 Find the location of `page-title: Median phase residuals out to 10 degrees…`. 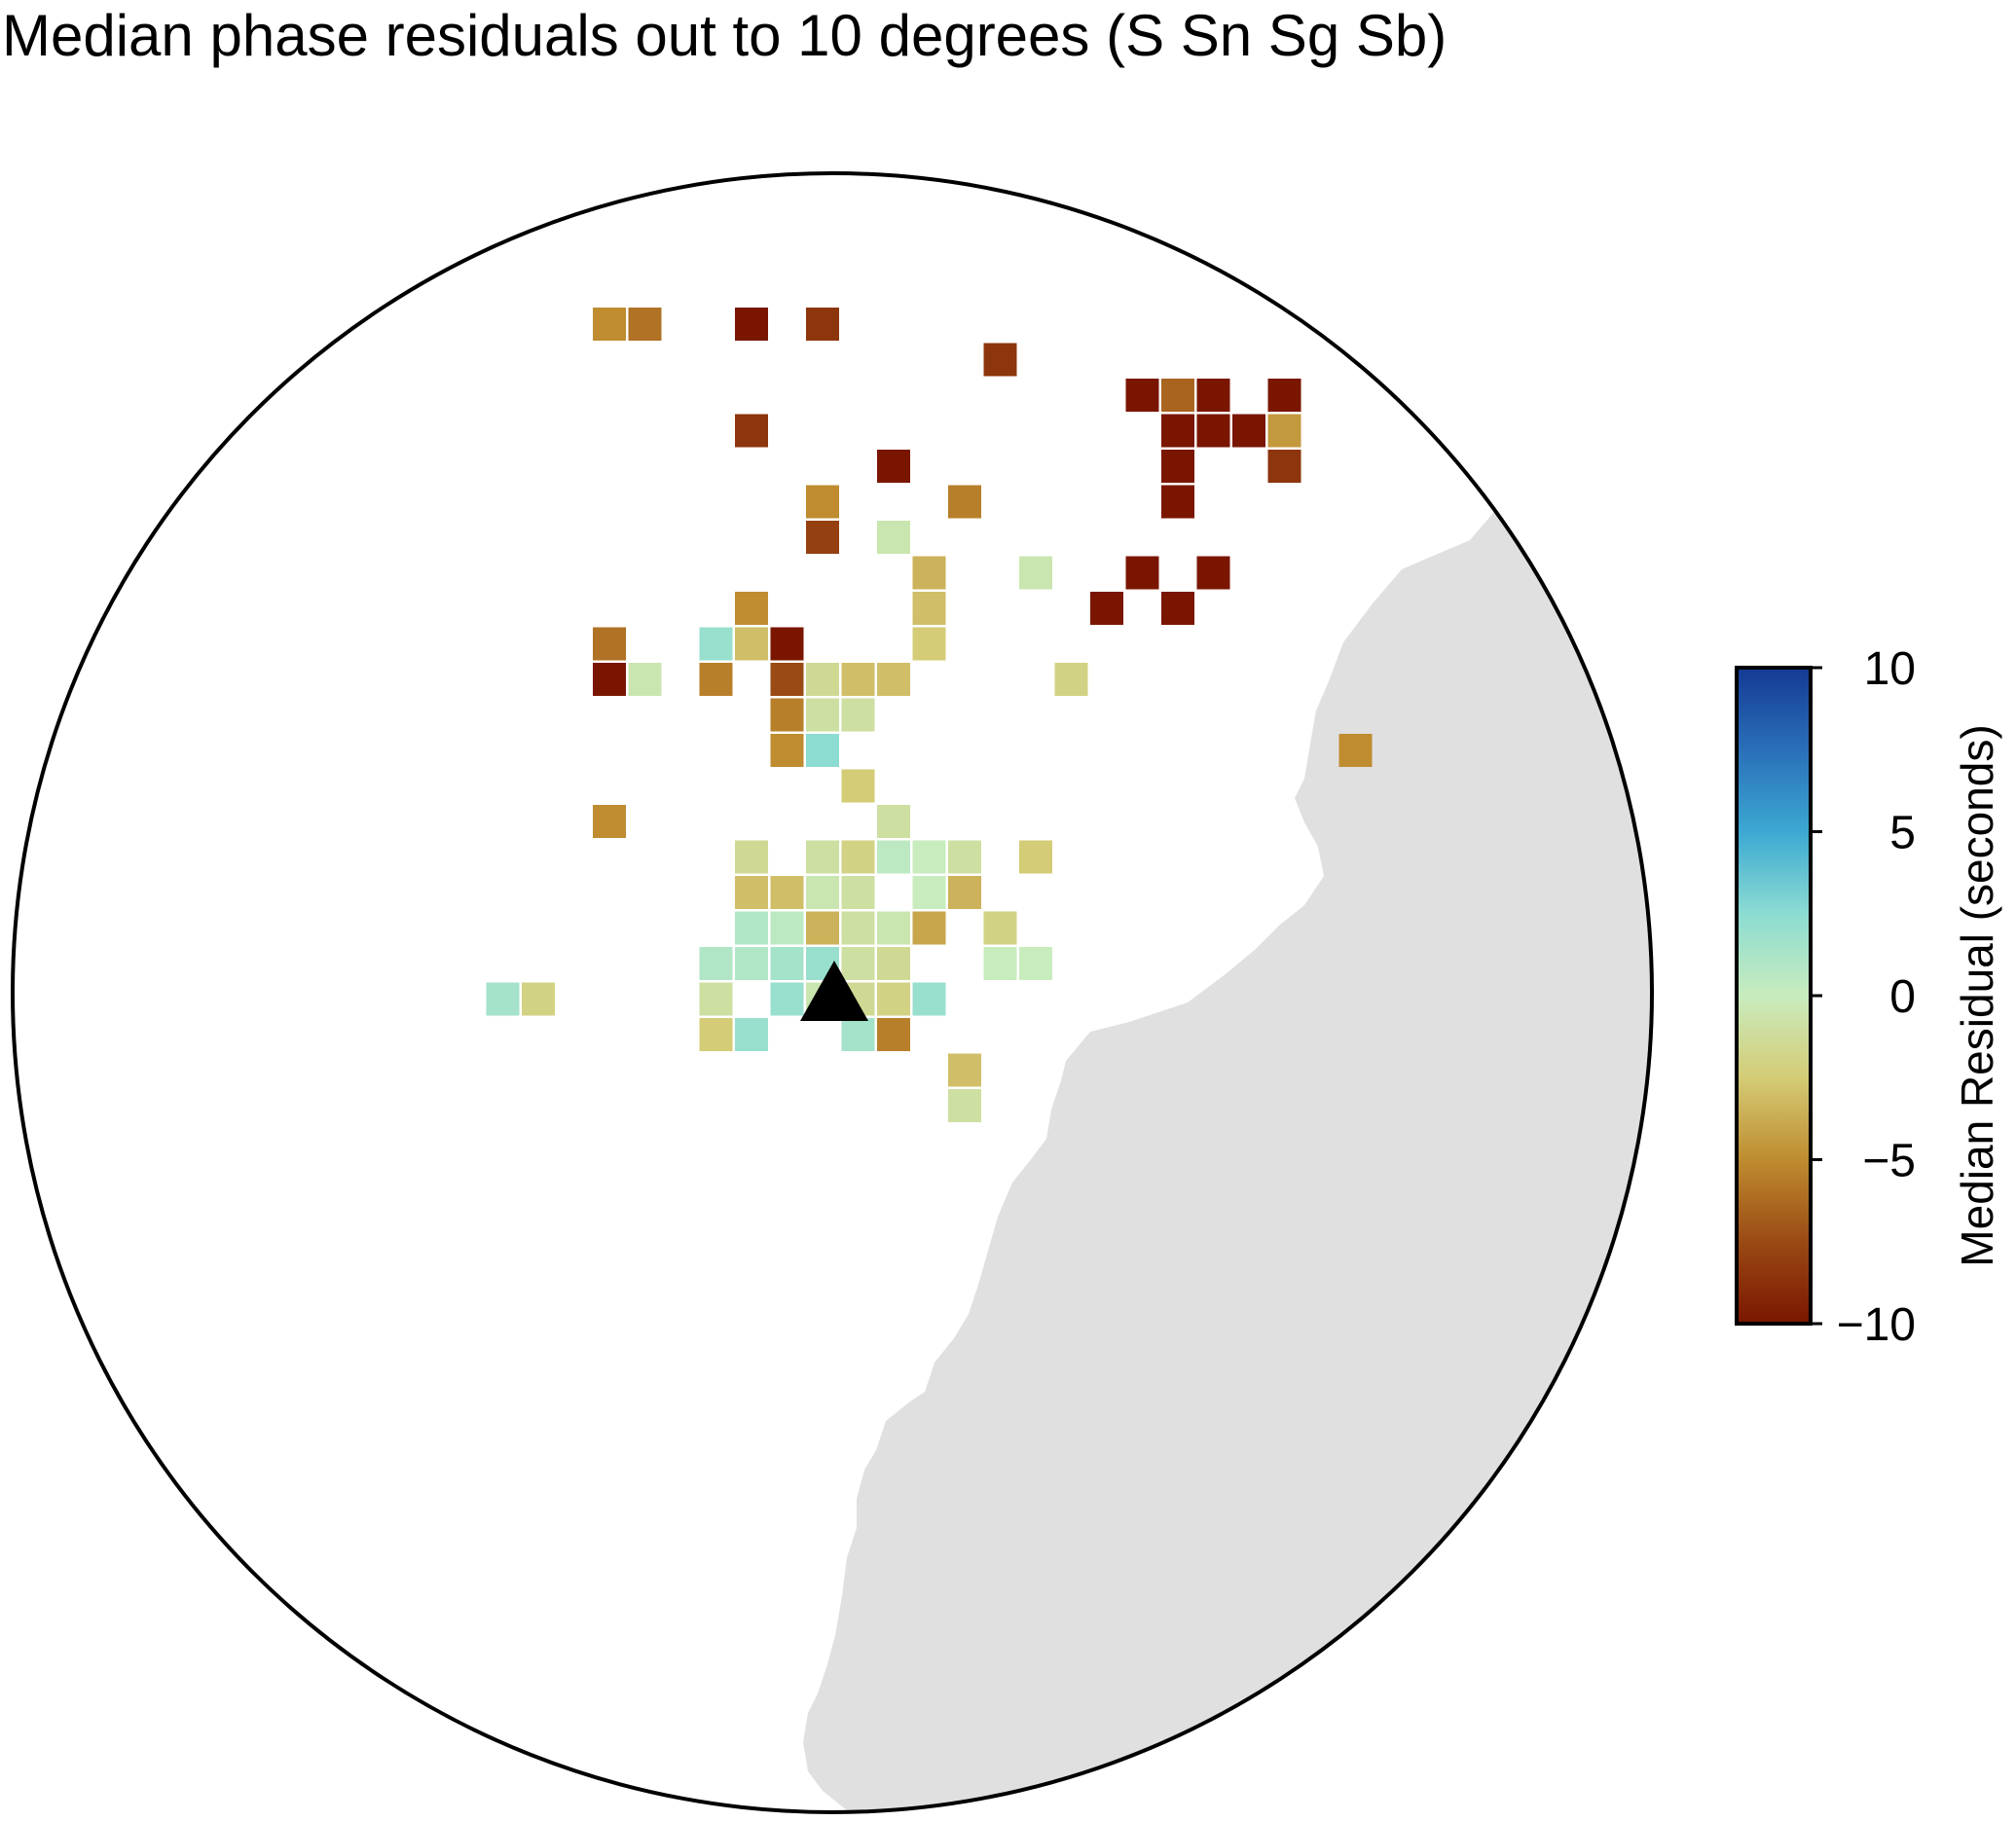

page-title: Median phase residuals out to 10 degrees… is located at coordinates (725, 35).